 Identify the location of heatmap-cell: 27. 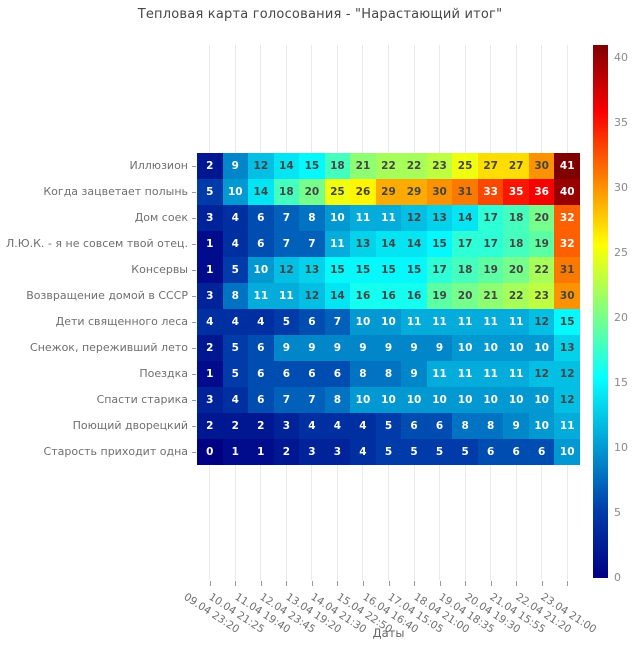
(516, 166).